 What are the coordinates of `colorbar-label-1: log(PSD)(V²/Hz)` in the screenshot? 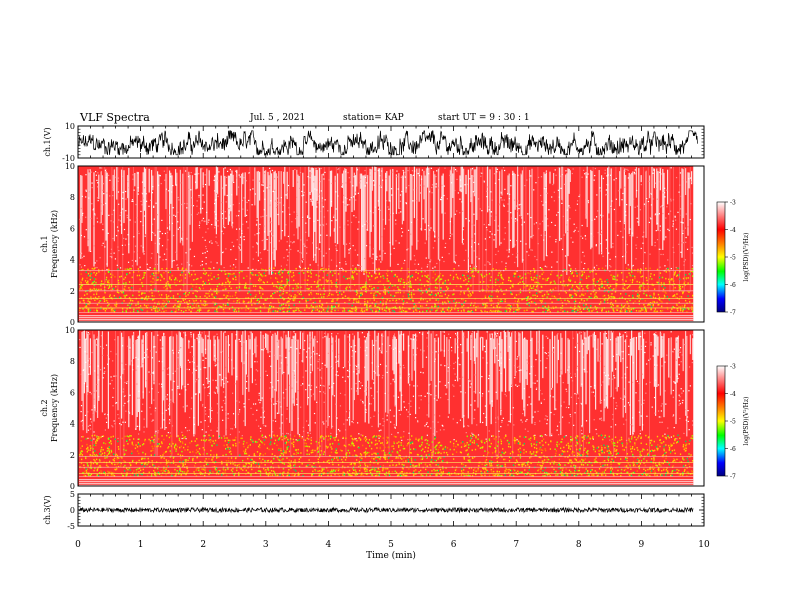 It's located at (746, 257).